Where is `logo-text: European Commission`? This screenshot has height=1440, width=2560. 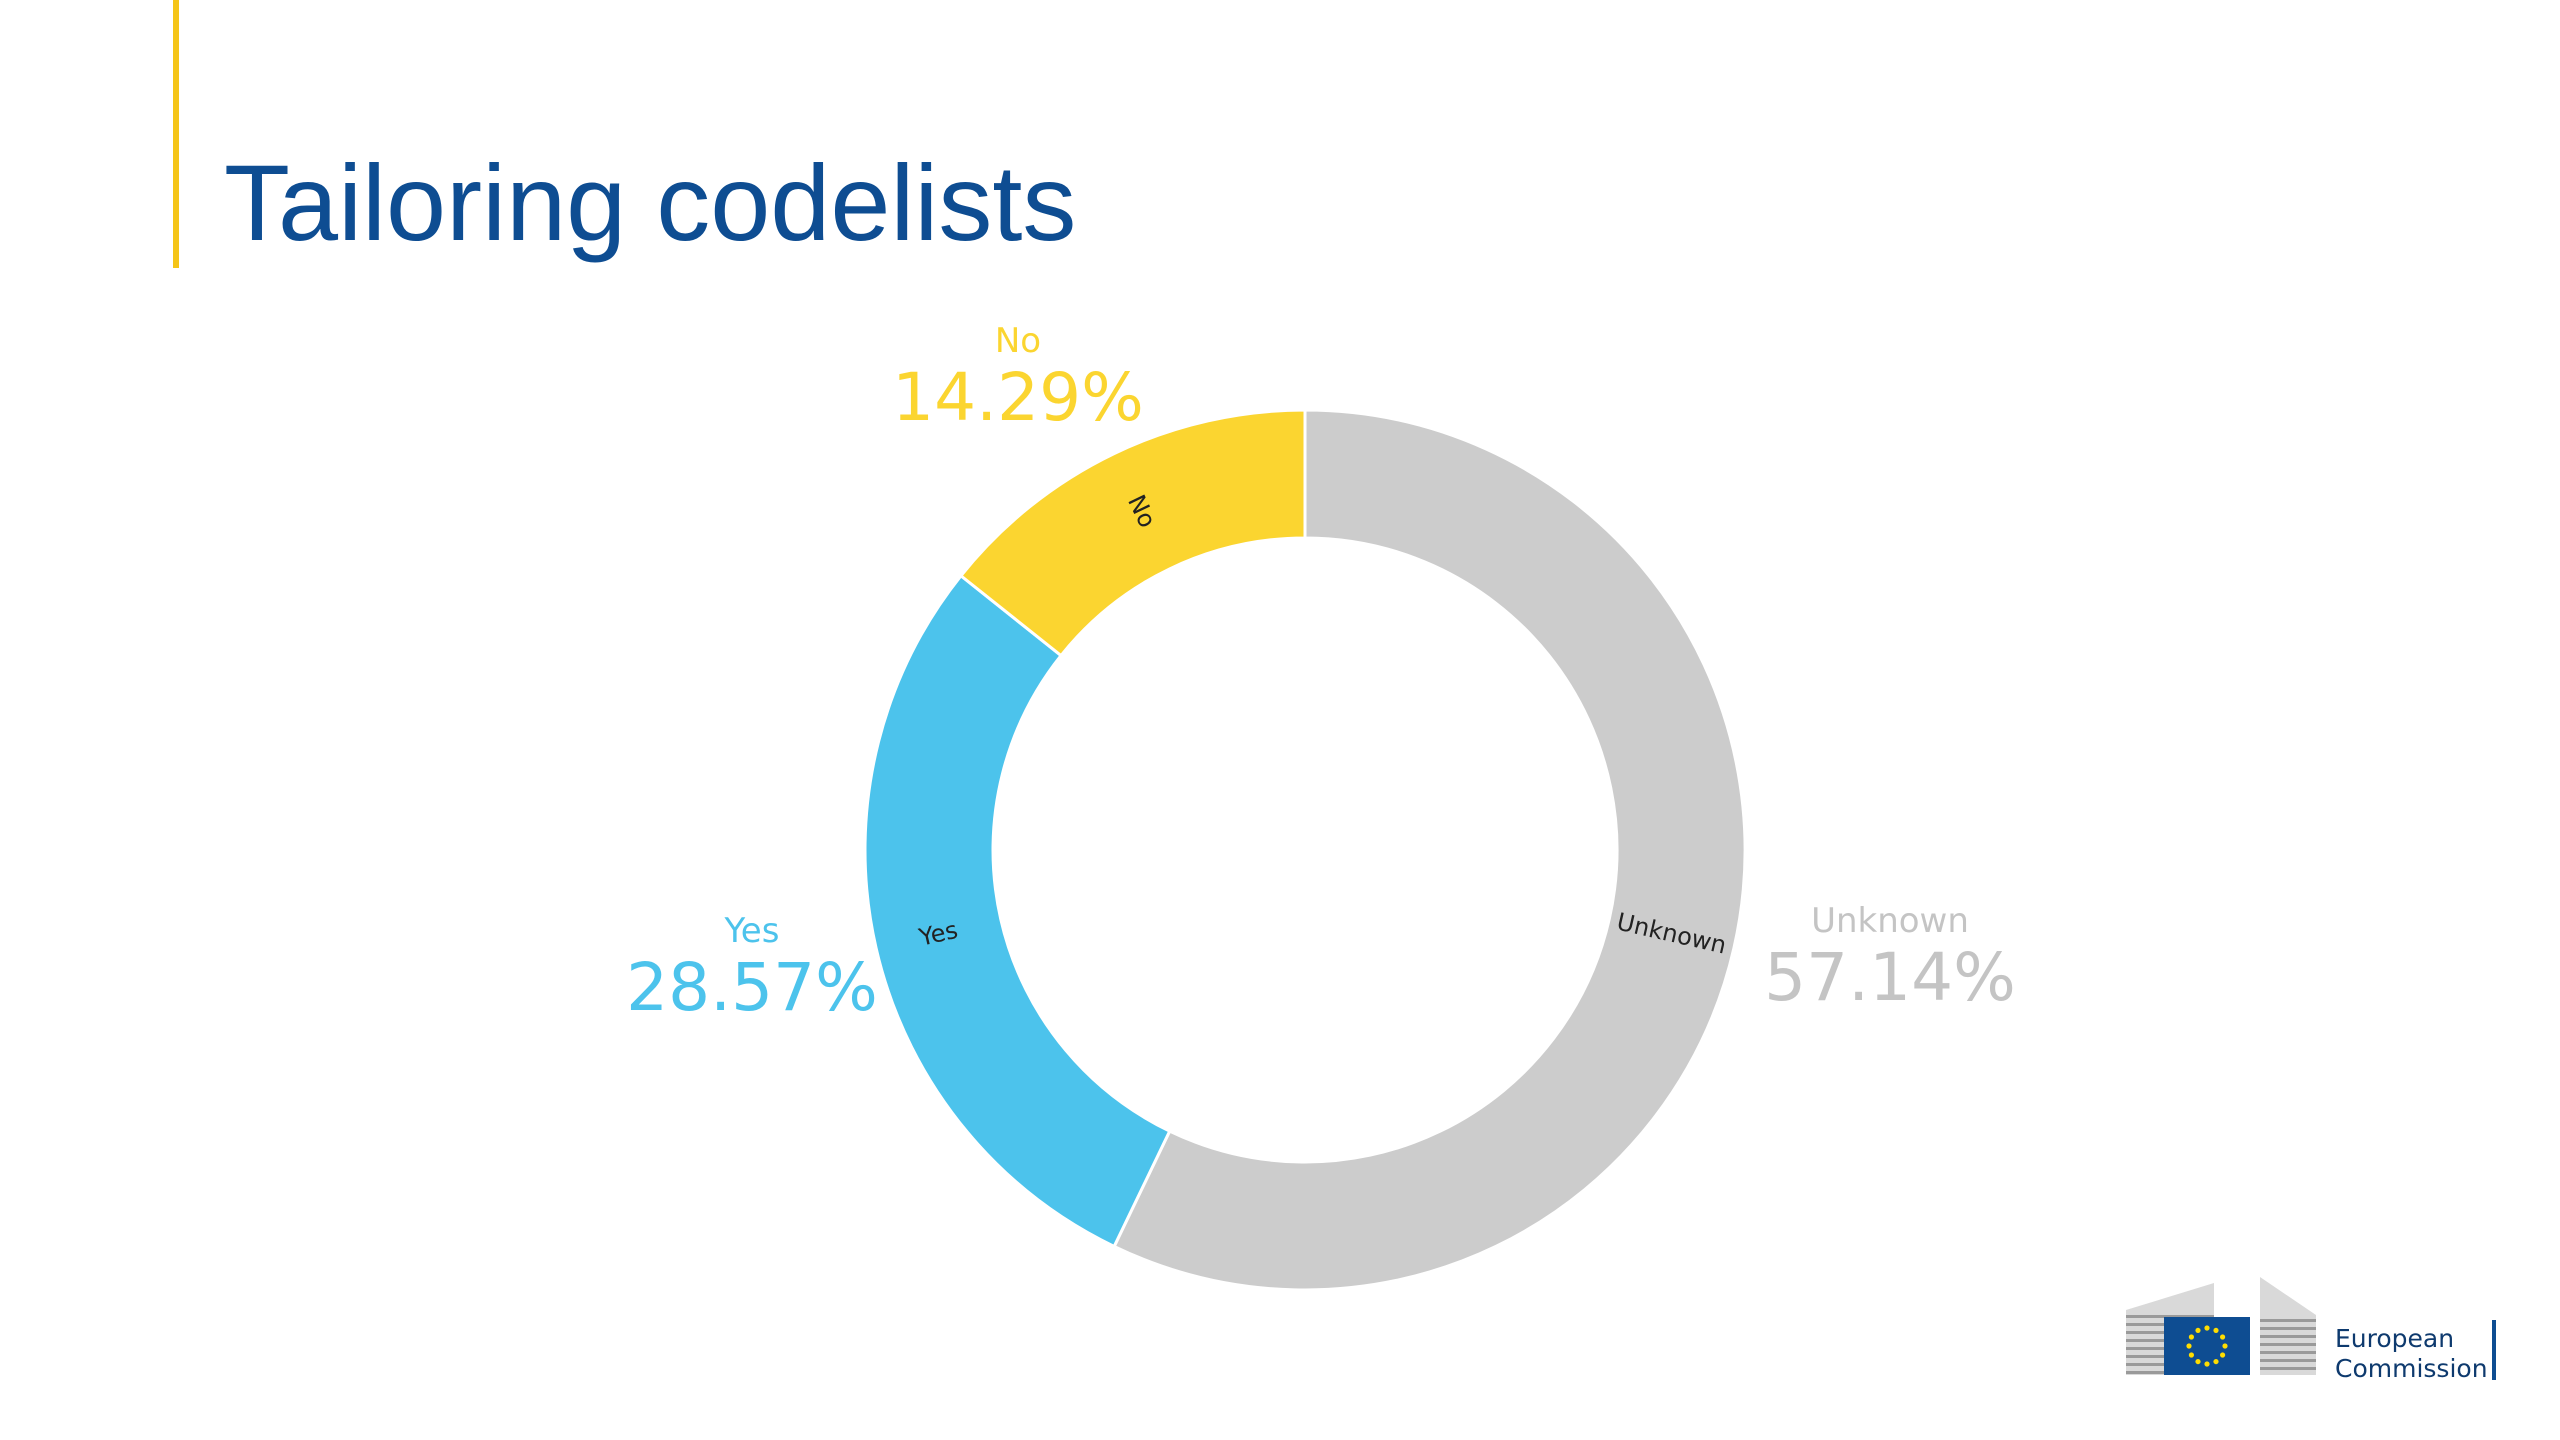
logo-text: European Commission is located at coordinates (2411, 1354).